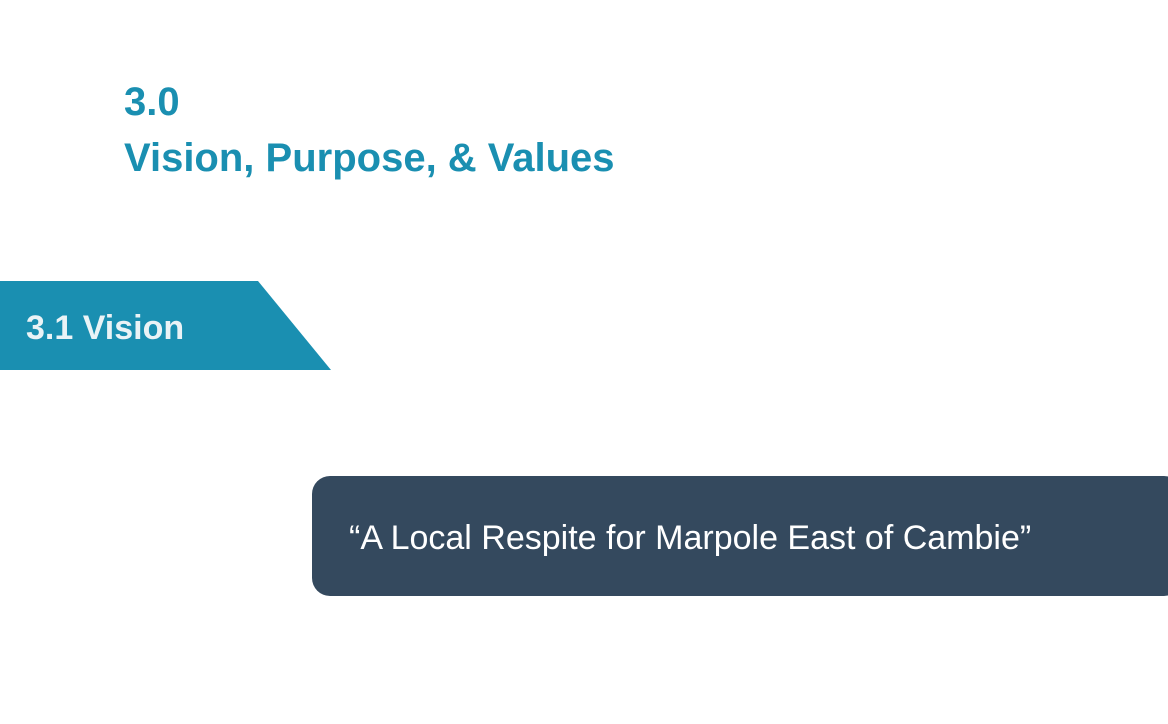 This screenshot has height=724, width=1168. I want to click on subsection-label: 3.1 Vision, so click(105, 328).